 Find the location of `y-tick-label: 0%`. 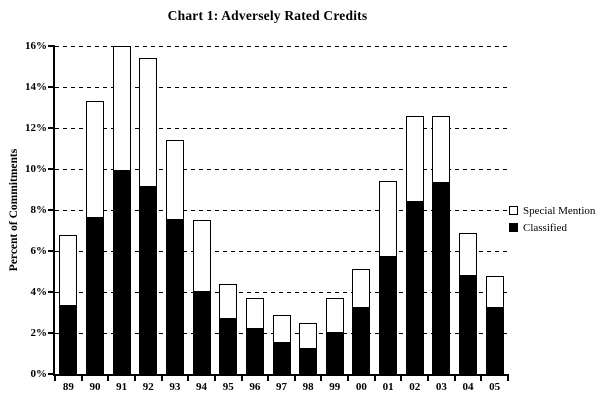

y-tick-label: 0% is located at coordinates (39, 374).